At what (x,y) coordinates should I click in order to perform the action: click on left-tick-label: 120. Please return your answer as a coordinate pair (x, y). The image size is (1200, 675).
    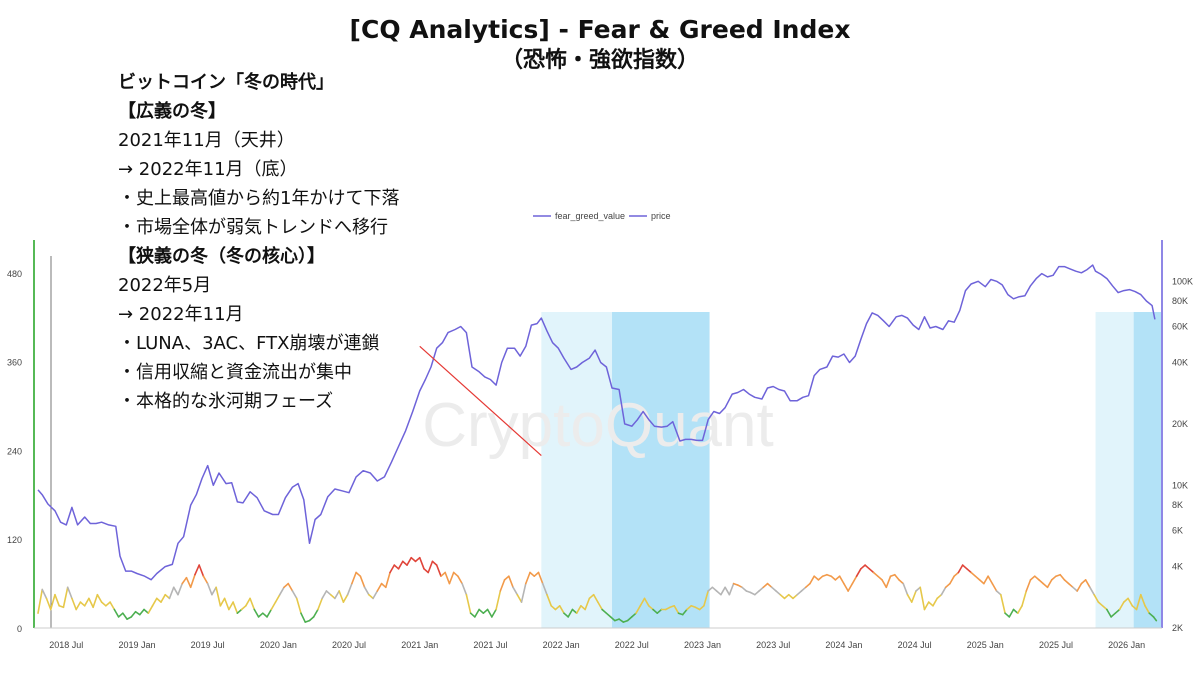
    Looking at the image, I should click on (14, 540).